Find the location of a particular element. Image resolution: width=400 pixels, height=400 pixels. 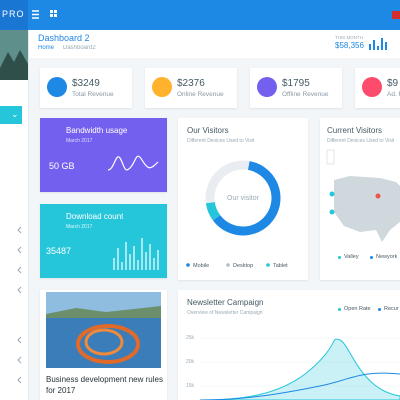

month-label: THIS MONTH is located at coordinates (349, 37).